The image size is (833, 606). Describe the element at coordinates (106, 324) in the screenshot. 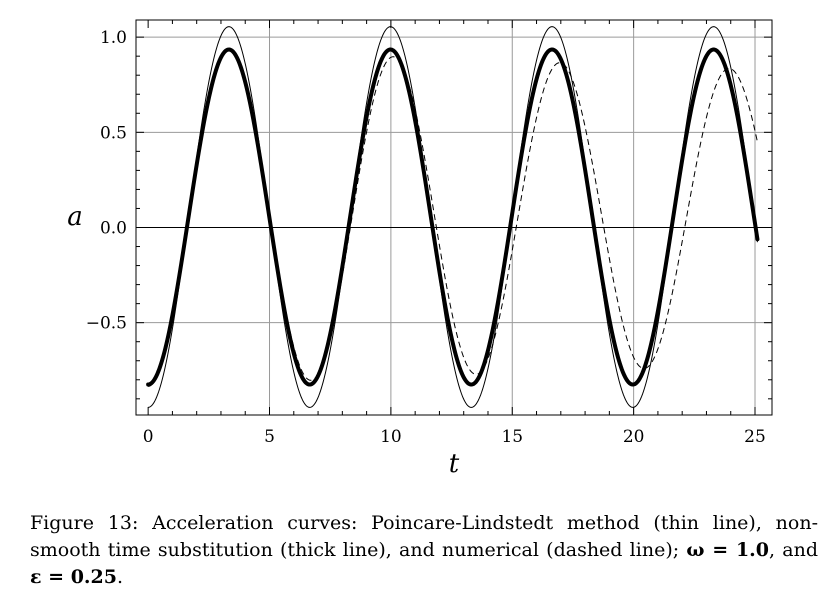

I see `y-tick-label-0: −0.5` at that location.